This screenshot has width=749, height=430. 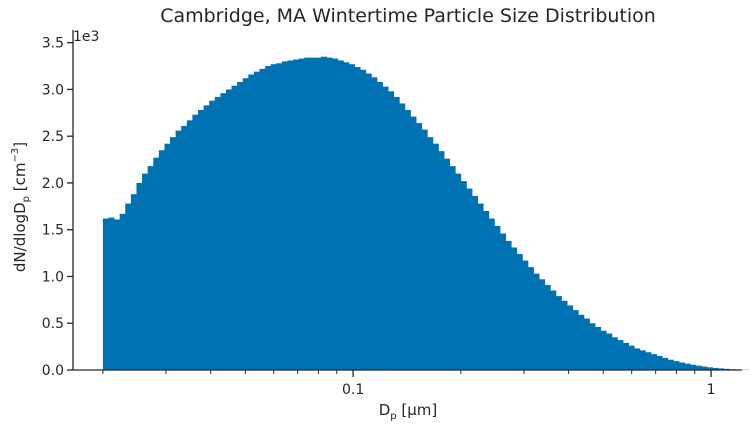 I want to click on y-axis: 0.0 0.5 1.0 1.5 2.0 2.5 3.0 3.5, so click(x=58, y=204).